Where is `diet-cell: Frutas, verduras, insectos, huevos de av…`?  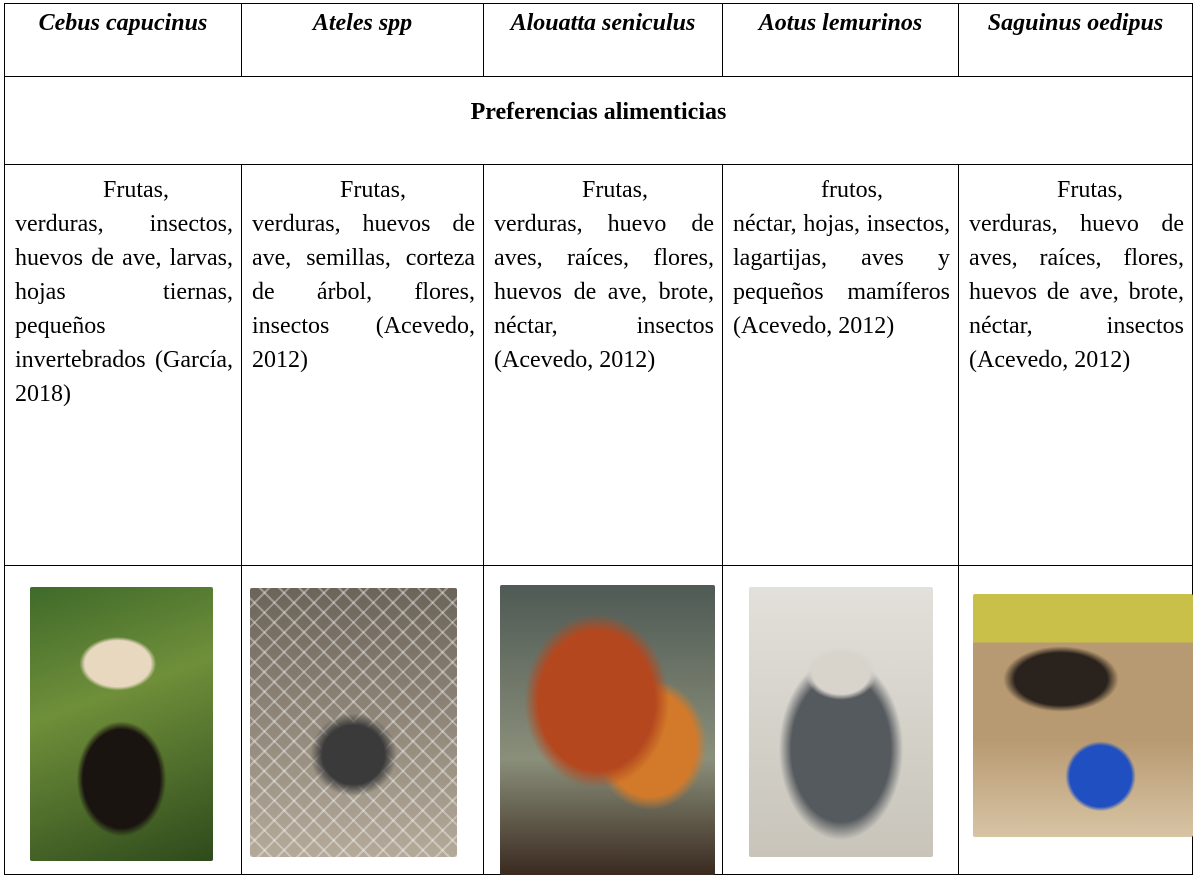
diet-cell: Frutas, verduras, insectos, huevos de av… is located at coordinates (123, 365).